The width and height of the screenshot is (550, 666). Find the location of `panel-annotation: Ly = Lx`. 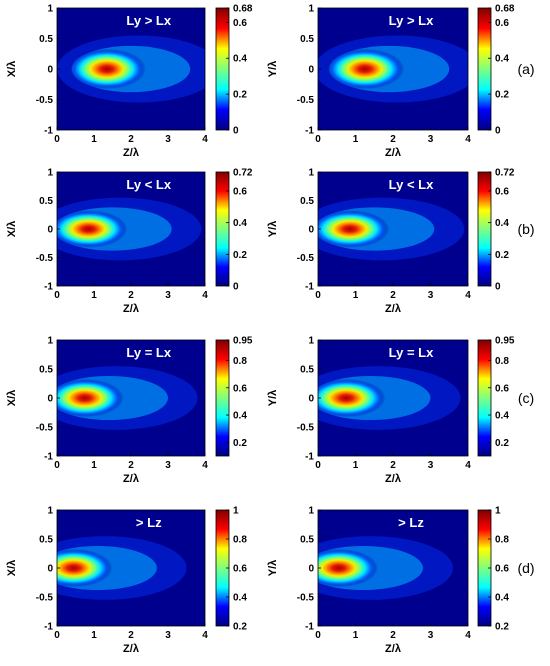

panel-annotation: Ly = Lx is located at coordinates (411, 352).